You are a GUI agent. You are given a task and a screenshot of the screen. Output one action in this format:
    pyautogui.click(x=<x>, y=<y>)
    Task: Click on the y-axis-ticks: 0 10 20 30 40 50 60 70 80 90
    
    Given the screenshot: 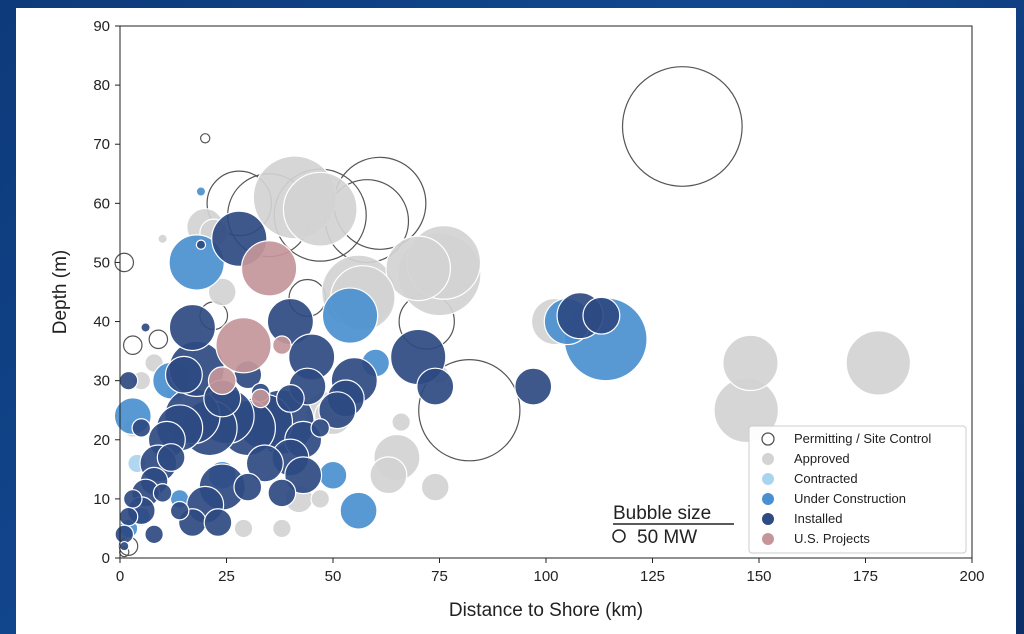 What is the action you would take?
    pyautogui.click(x=106, y=292)
    